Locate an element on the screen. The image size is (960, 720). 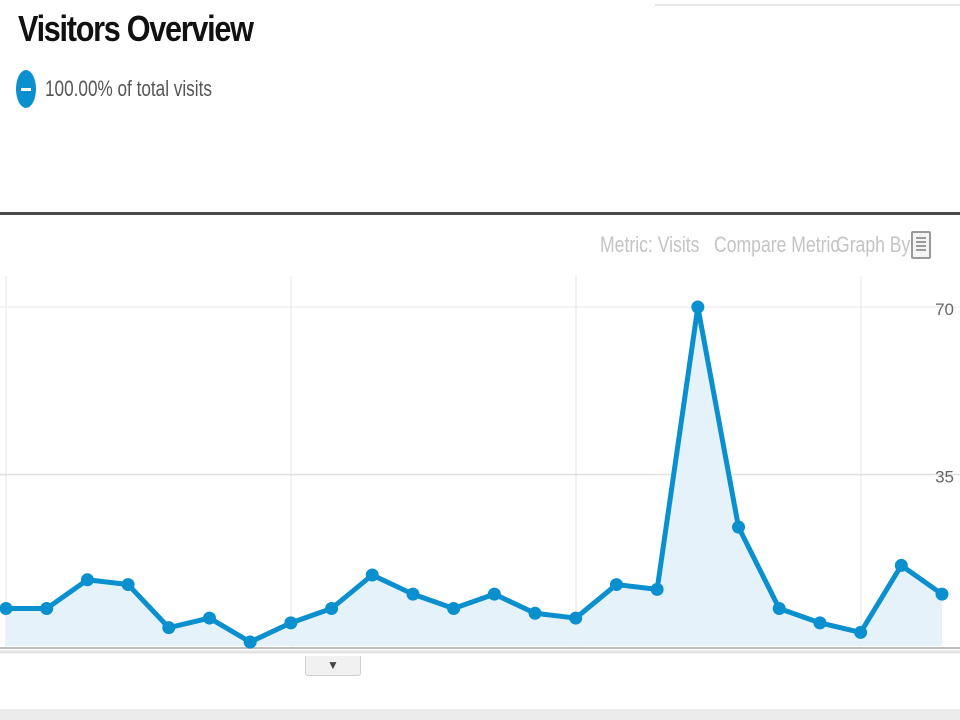
graph-by-icon is located at coordinates (921, 245).